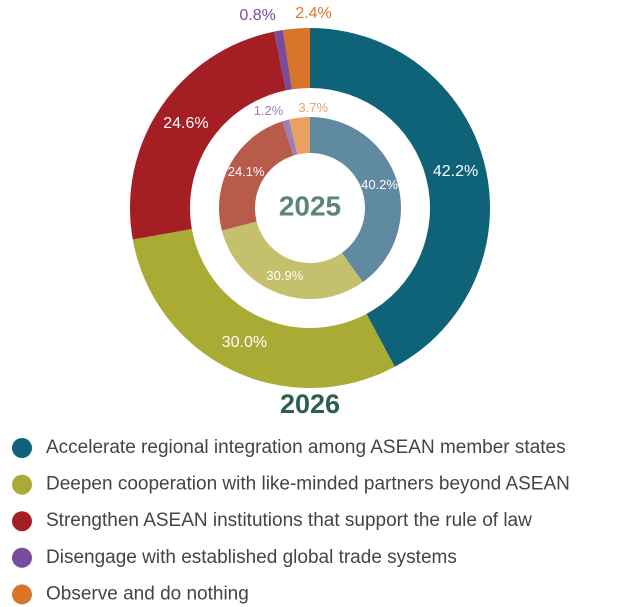  I want to click on outer-ring-label: 2026, so click(310, 404).